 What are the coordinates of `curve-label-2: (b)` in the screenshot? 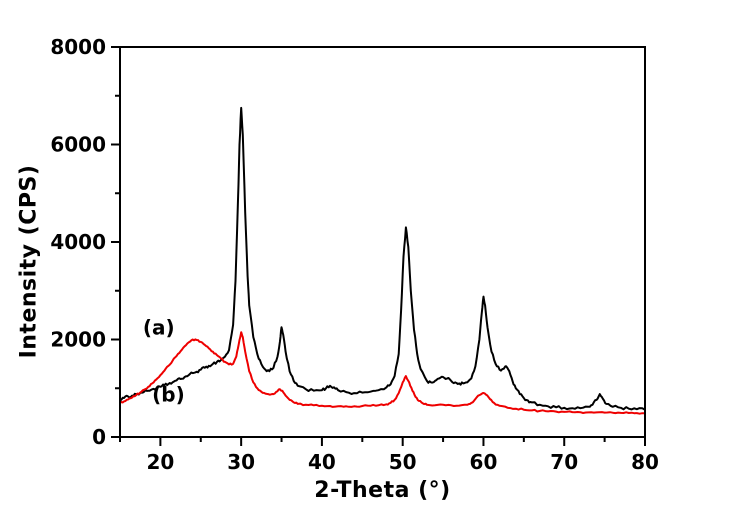 It's located at (168, 394).